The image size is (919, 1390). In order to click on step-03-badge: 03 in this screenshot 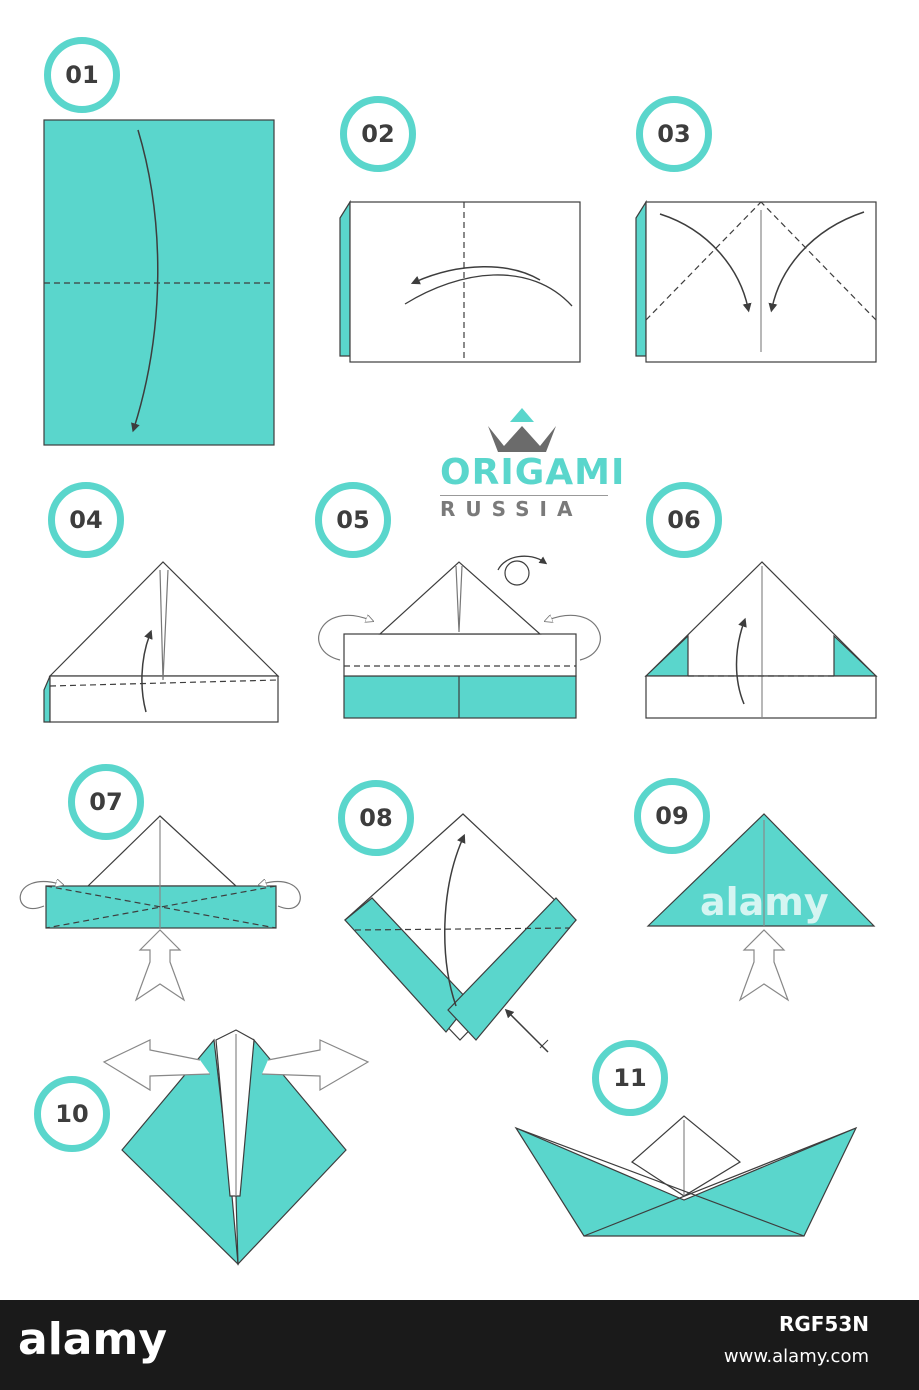, I will do `click(674, 134)`.